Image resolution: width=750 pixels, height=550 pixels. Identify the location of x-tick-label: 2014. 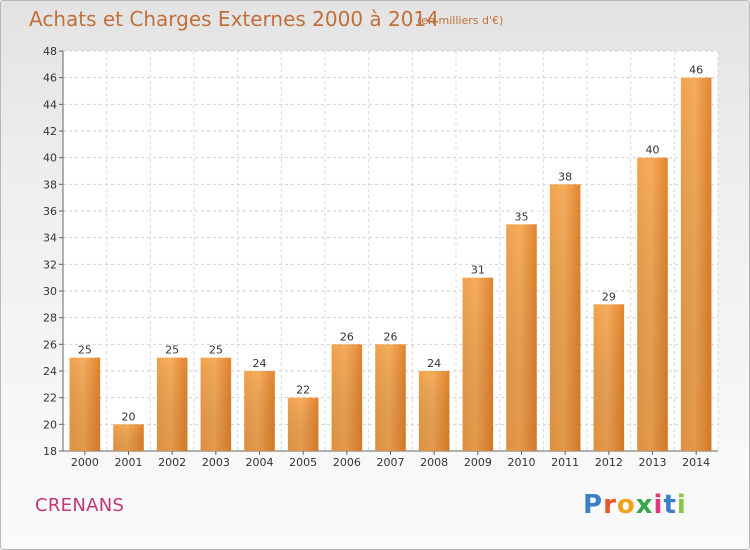
(696, 462).